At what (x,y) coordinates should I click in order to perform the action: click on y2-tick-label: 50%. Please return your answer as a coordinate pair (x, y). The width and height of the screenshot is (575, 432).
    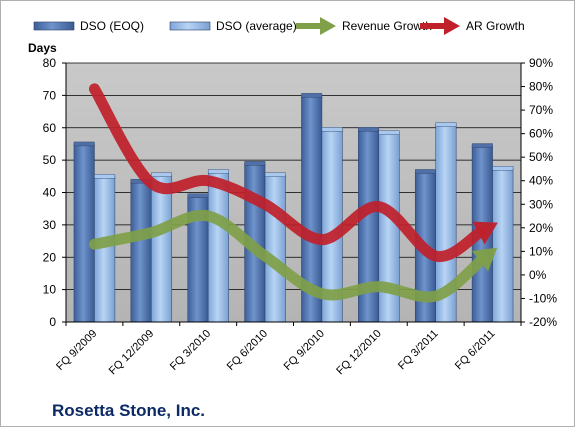
    Looking at the image, I should click on (541, 157).